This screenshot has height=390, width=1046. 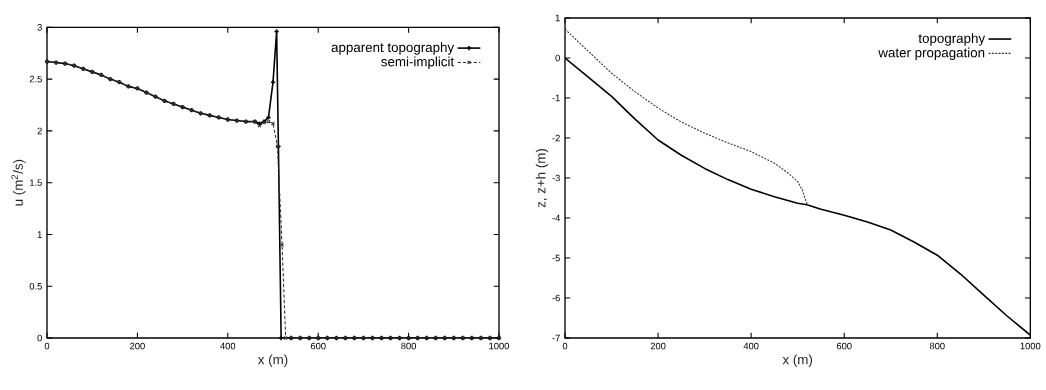 What do you see at coordinates (35, 79) in the screenshot?
I see `y-tick-label: 2.5` at bounding box center [35, 79].